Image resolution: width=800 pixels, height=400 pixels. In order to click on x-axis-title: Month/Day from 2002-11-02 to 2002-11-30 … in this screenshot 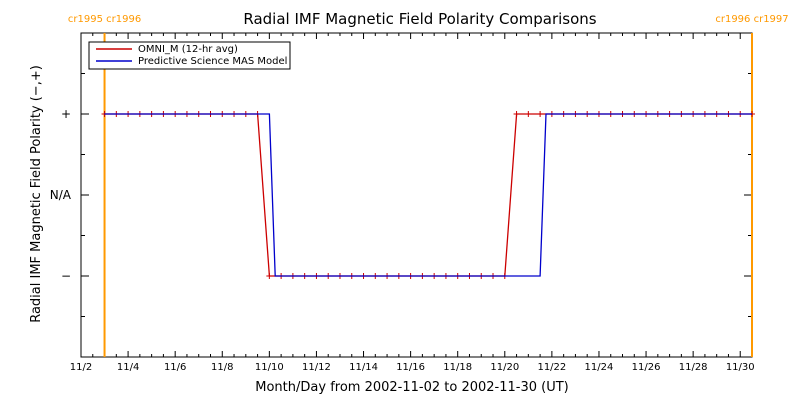, I will do `click(411, 387)`.